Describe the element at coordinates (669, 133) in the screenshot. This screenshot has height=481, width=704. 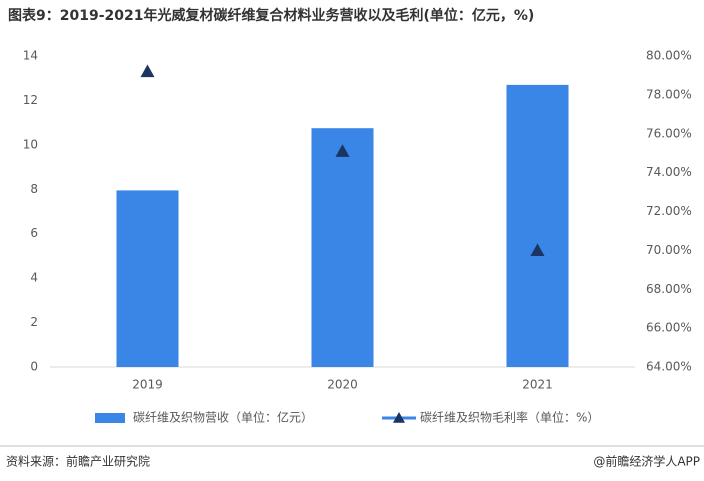
I see `y2-tick-label: 76.00%` at that location.